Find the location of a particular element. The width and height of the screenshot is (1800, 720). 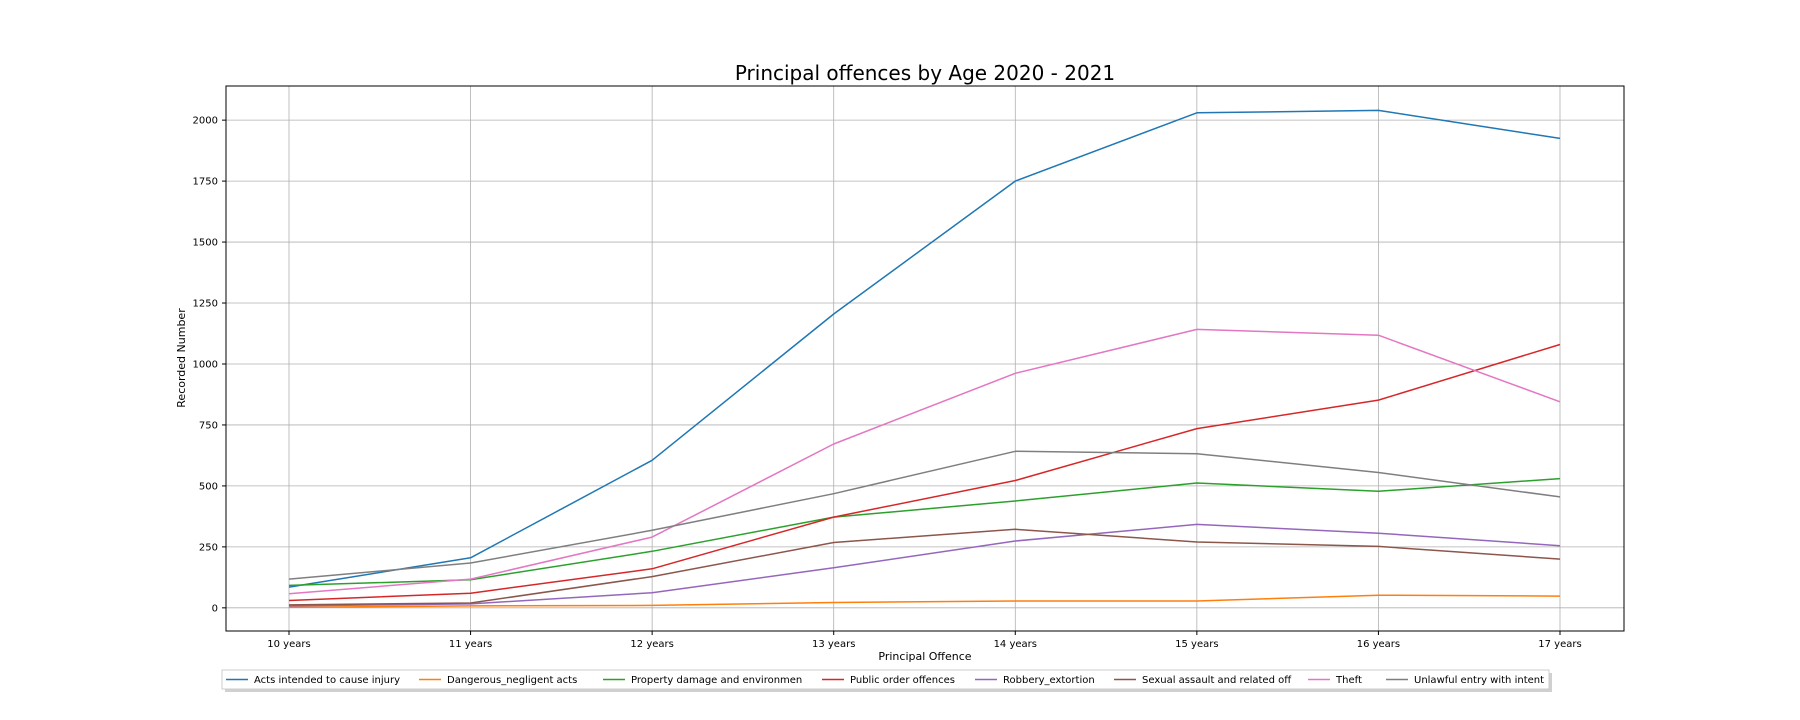

y-tick-label: 750 is located at coordinates (208, 425).